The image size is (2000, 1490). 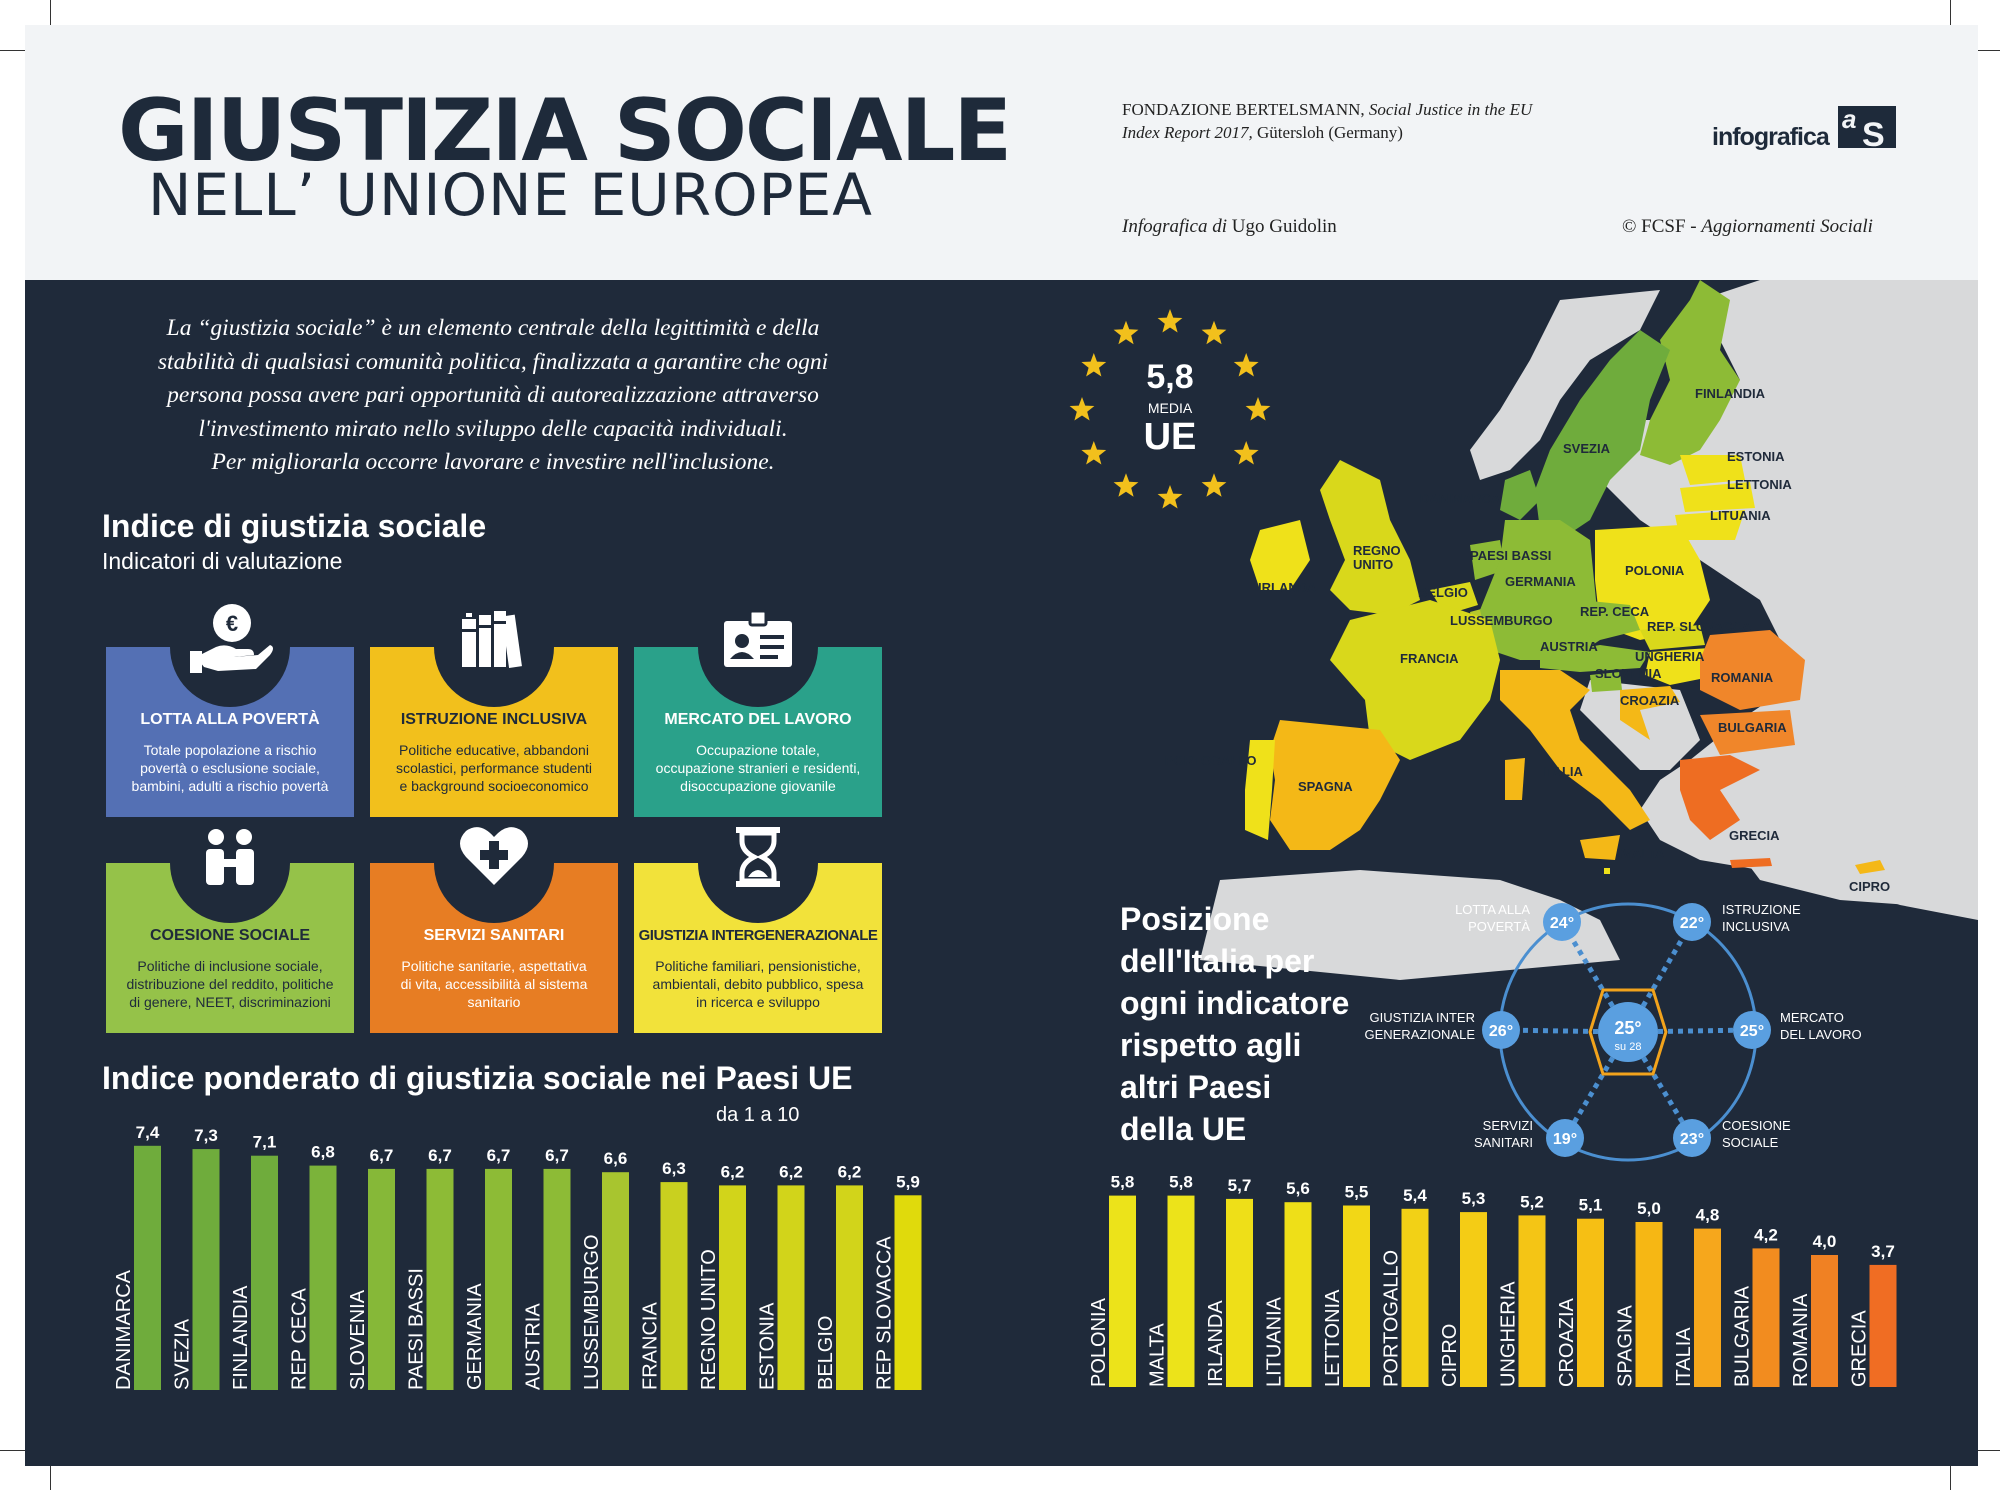 I want to click on indicators-title: Indice di giustizia sociale, so click(x=294, y=526).